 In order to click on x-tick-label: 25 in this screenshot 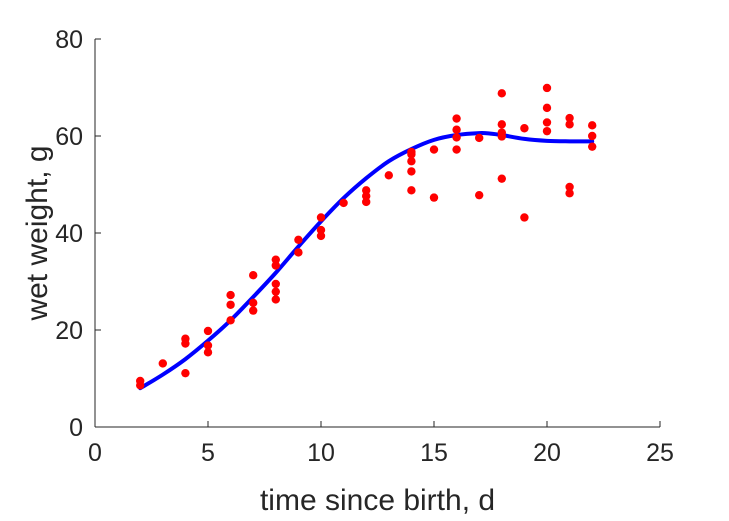, I will do `click(660, 453)`.